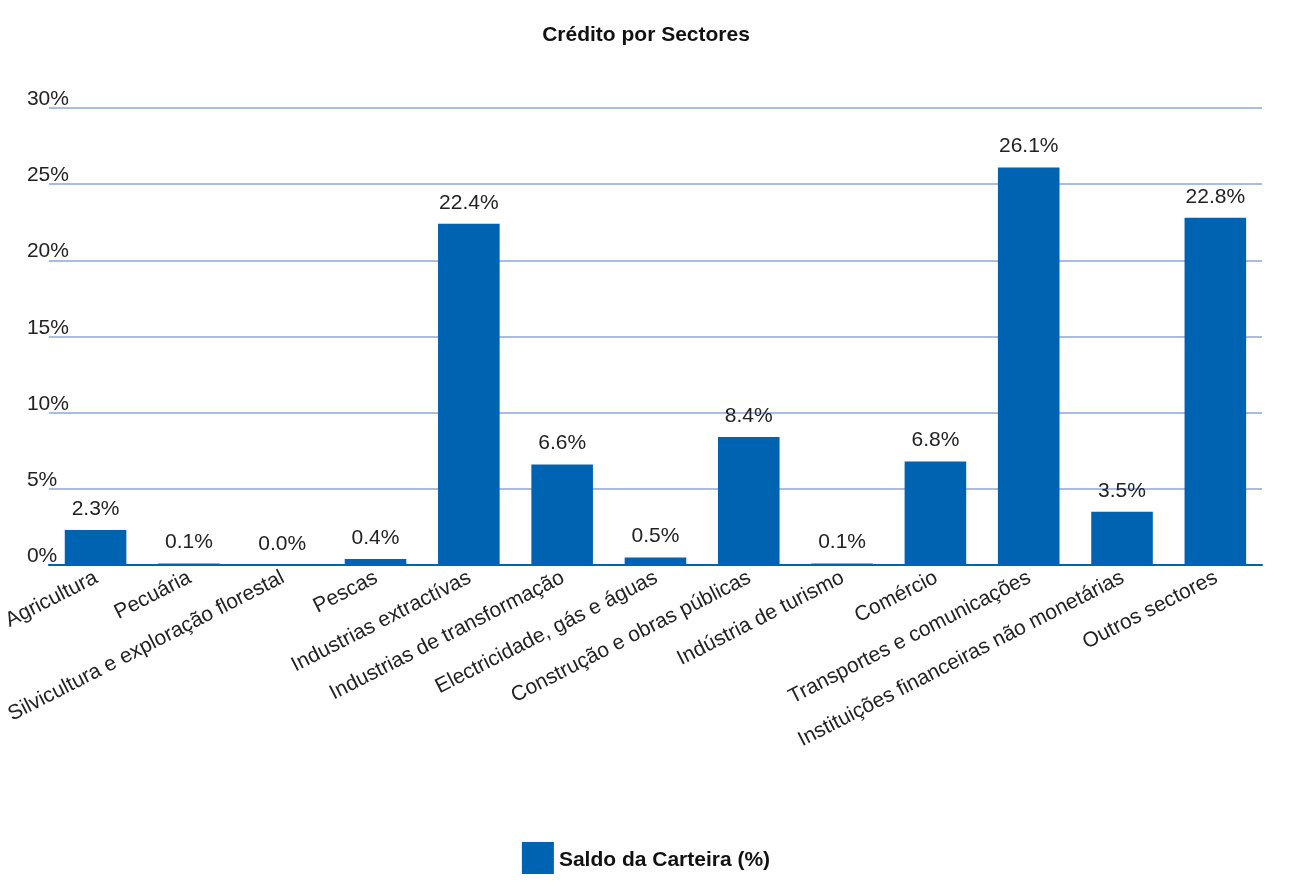 The image size is (1292, 881). What do you see at coordinates (748, 415) in the screenshot?
I see `data-label: 8.4%` at bounding box center [748, 415].